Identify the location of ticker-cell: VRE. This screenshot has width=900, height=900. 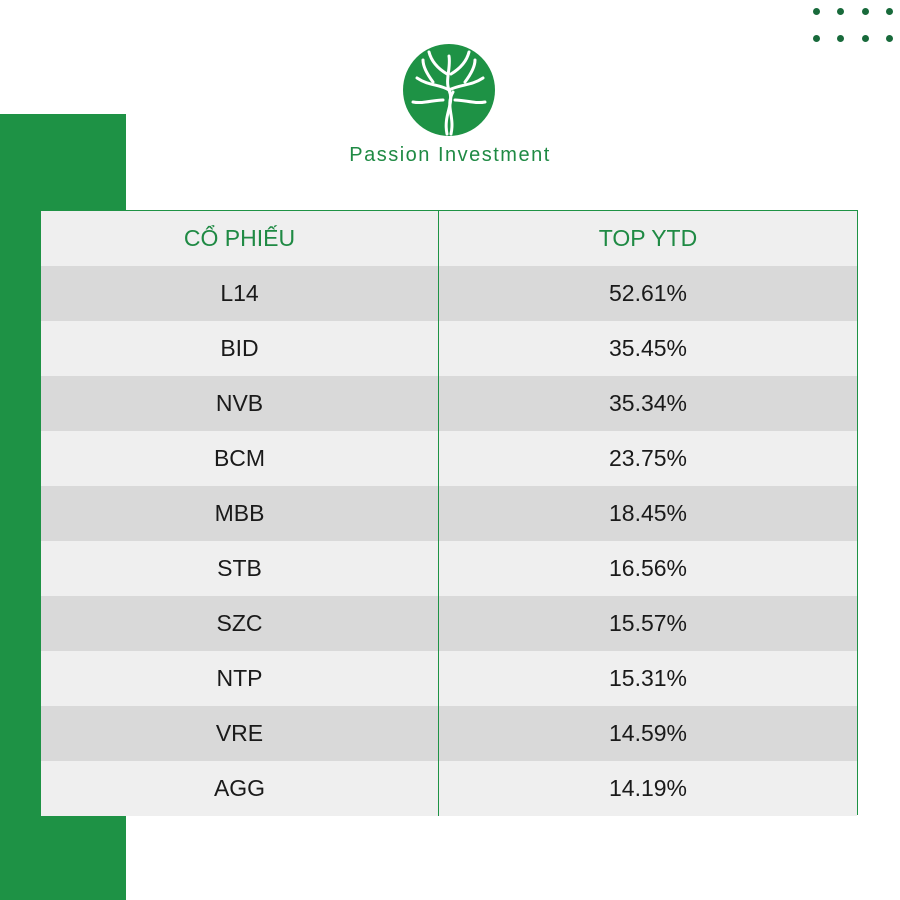
(240, 733).